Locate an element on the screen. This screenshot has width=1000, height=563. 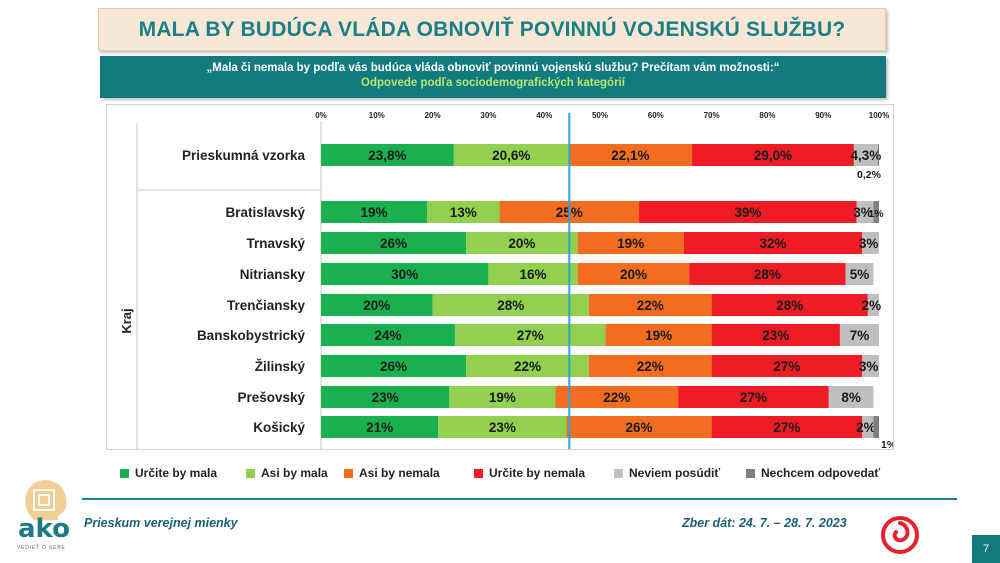
category-label: Trnavský is located at coordinates (275, 243).